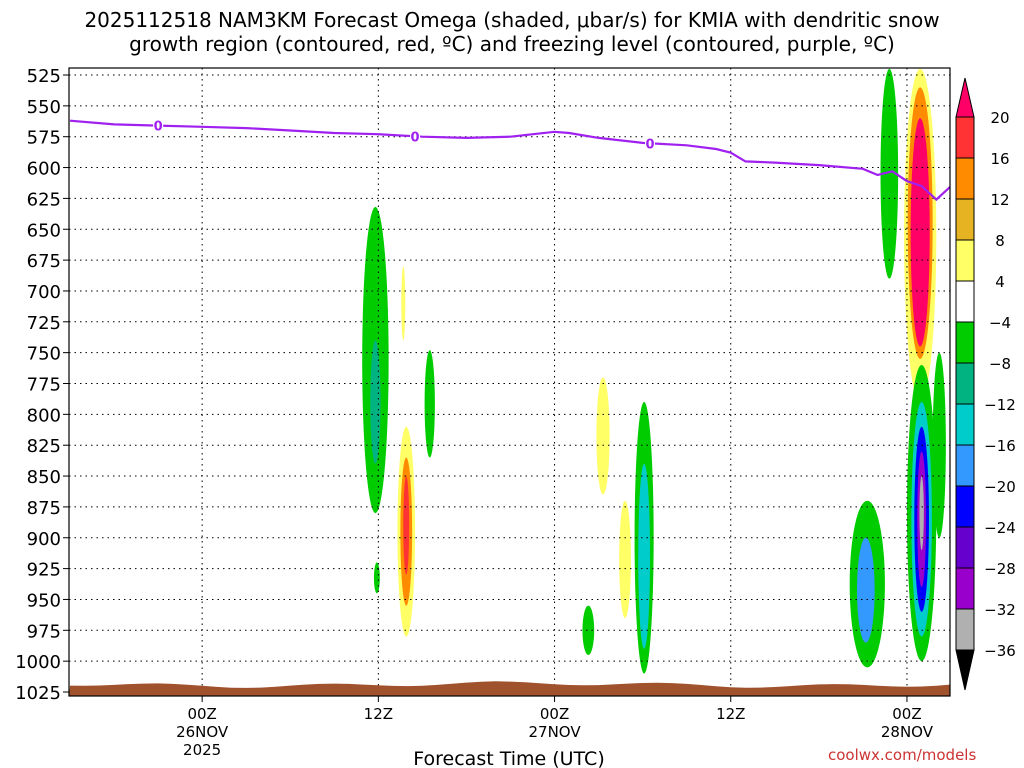 Image resolution: width=1024 pixels, height=768 pixels. What do you see at coordinates (44, 385) in the screenshot?
I see `y-tick-label: 775` at bounding box center [44, 385].